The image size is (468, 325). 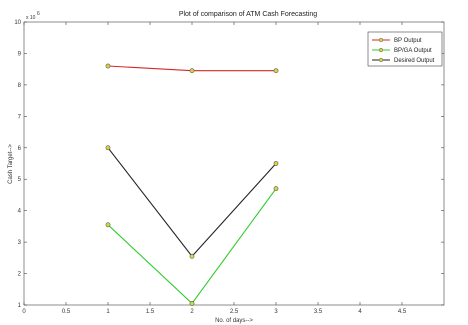 What do you see at coordinates (192, 312) in the screenshot?
I see `x-tick-label: 2` at bounding box center [192, 312].